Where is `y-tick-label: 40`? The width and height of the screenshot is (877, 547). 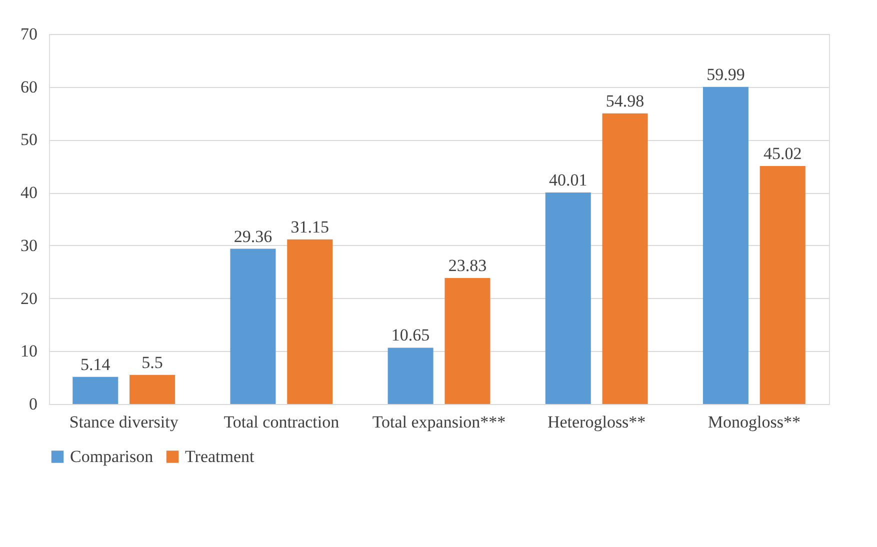
y-tick-label: 40 is located at coordinates (29, 192).